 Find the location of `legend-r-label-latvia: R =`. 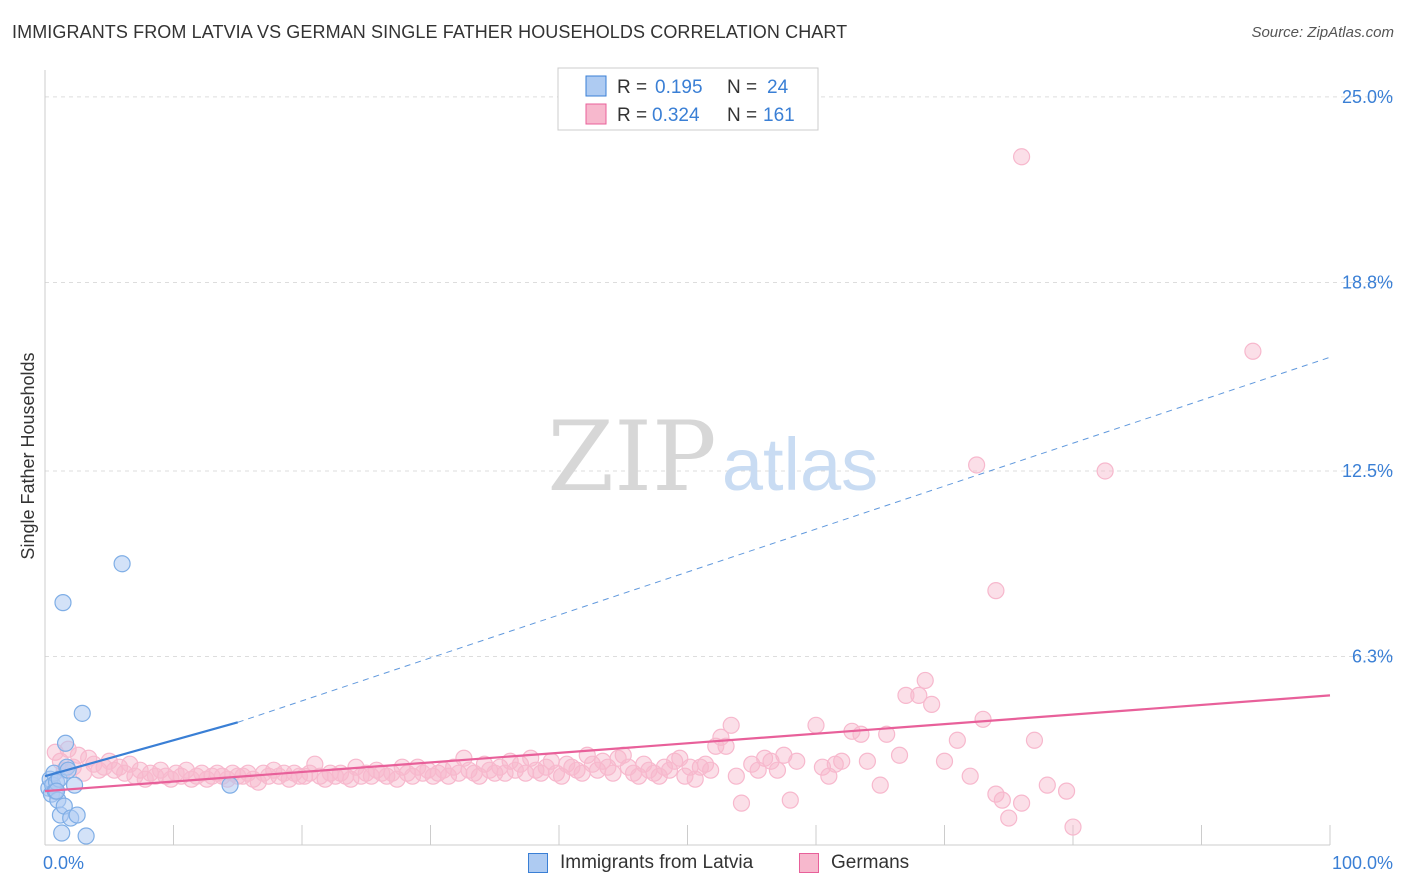

legend-r-label-latvia: R = is located at coordinates (632, 87).